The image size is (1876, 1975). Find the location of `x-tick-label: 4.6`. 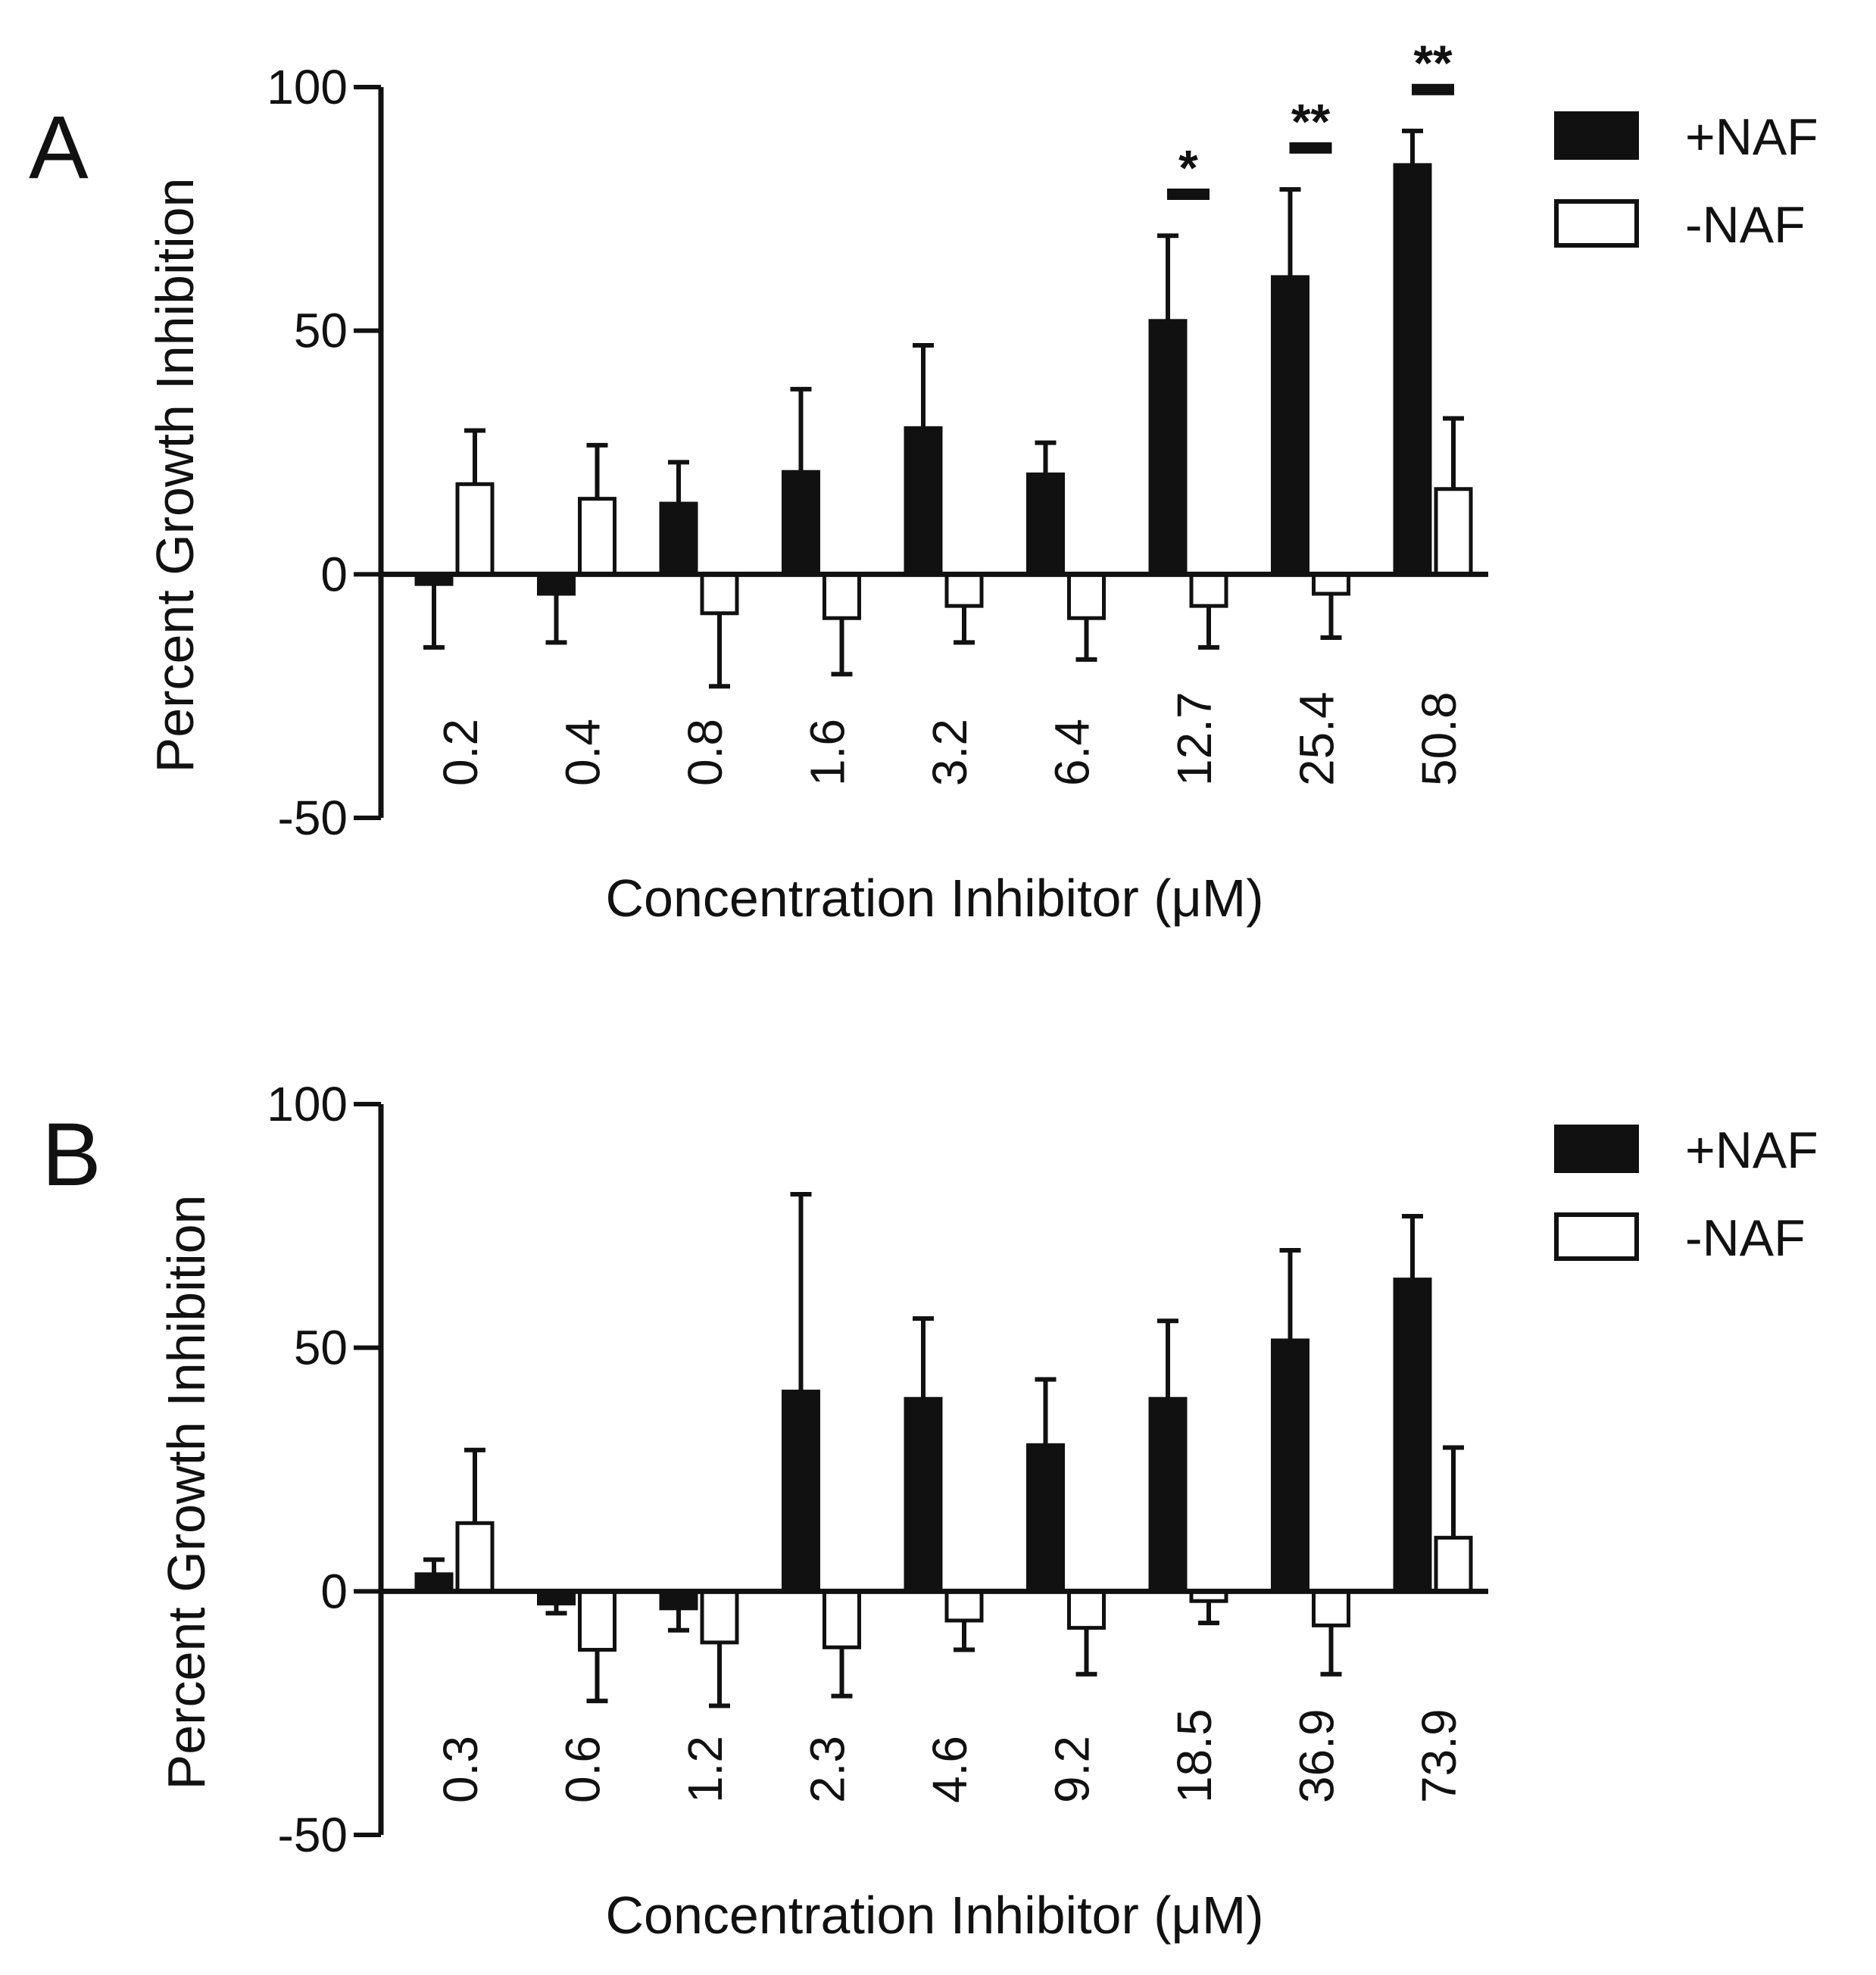

x-tick-label: 4.6 is located at coordinates (949, 1770).